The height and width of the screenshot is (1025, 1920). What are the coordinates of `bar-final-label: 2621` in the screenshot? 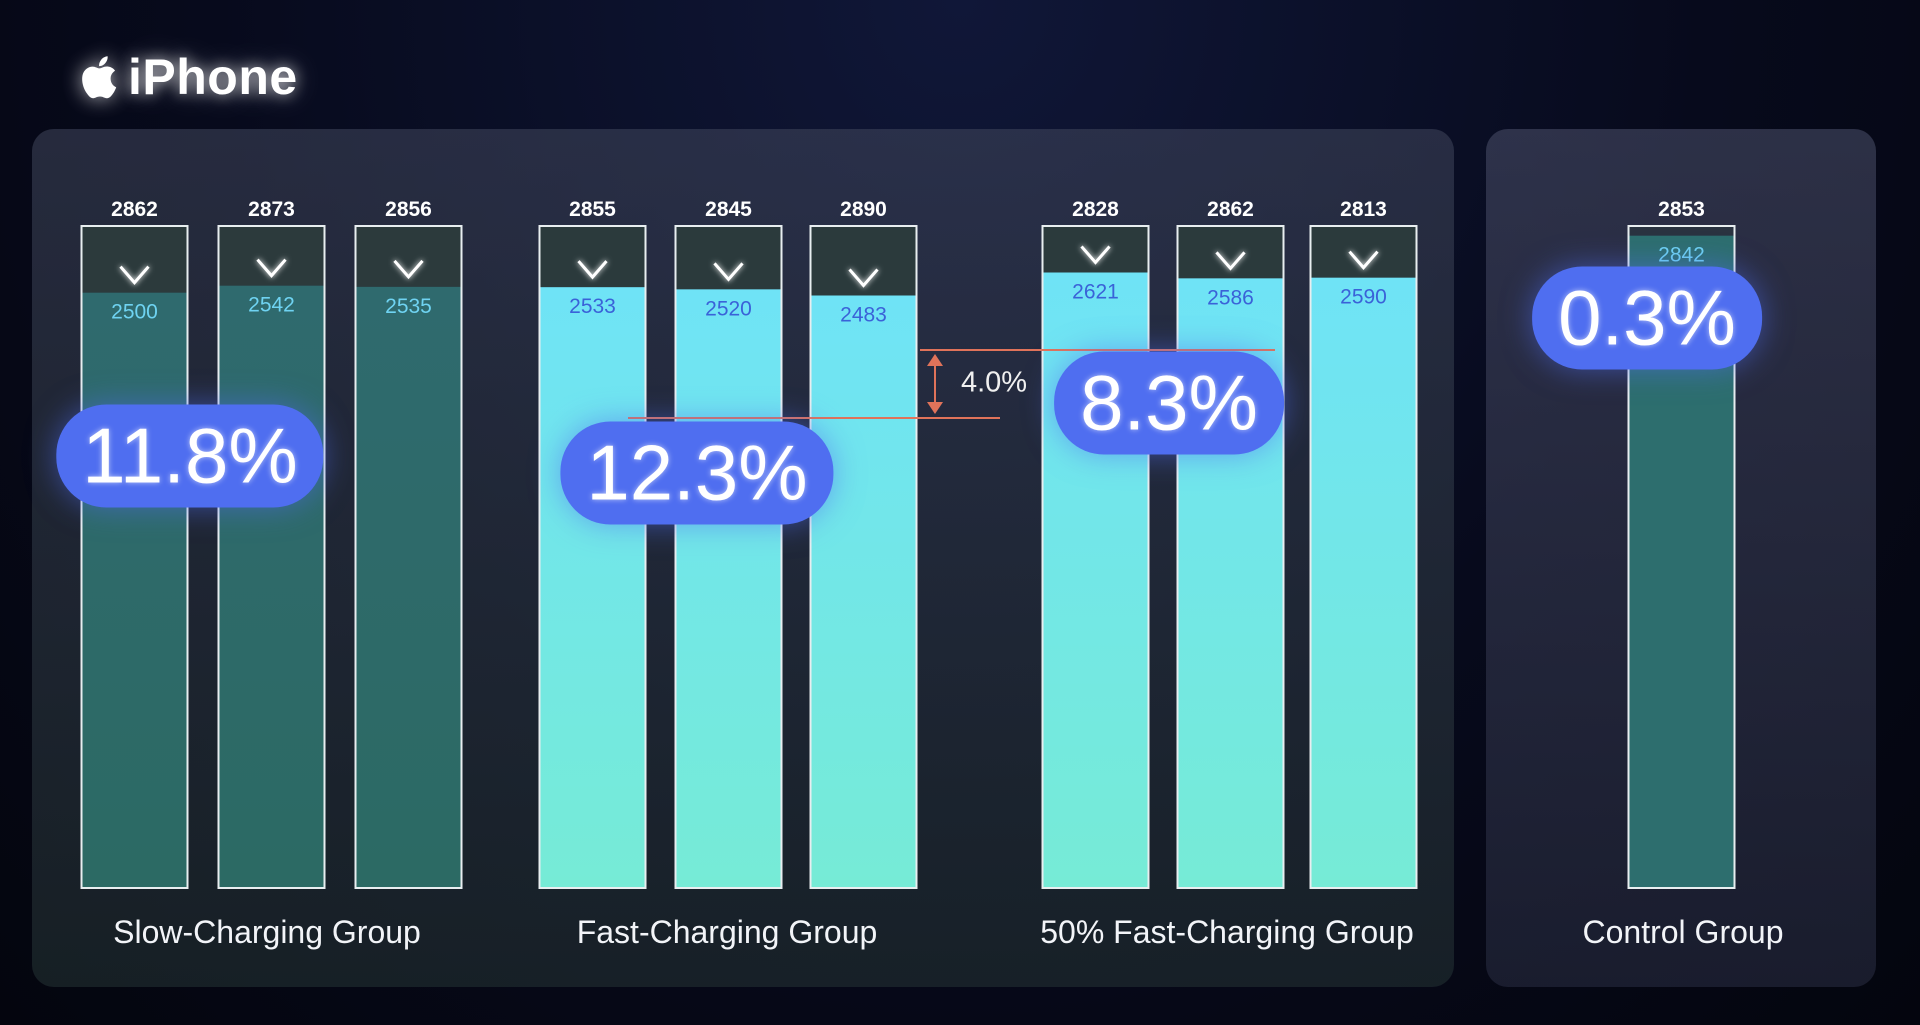 It's located at (1095, 292).